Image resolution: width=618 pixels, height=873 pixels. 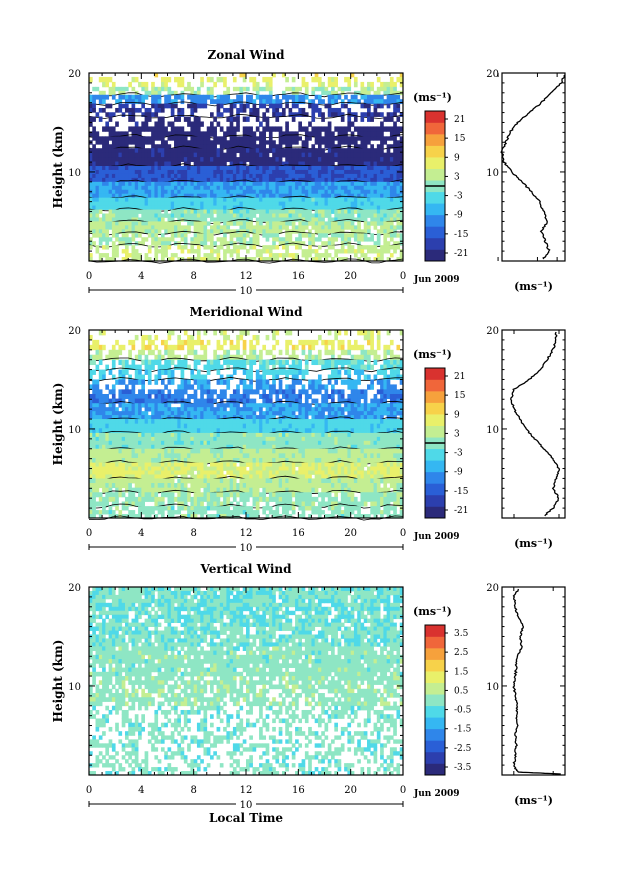 What do you see at coordinates (435, 174) in the screenshot?
I see `colorbar-swatch` at bounding box center [435, 174].